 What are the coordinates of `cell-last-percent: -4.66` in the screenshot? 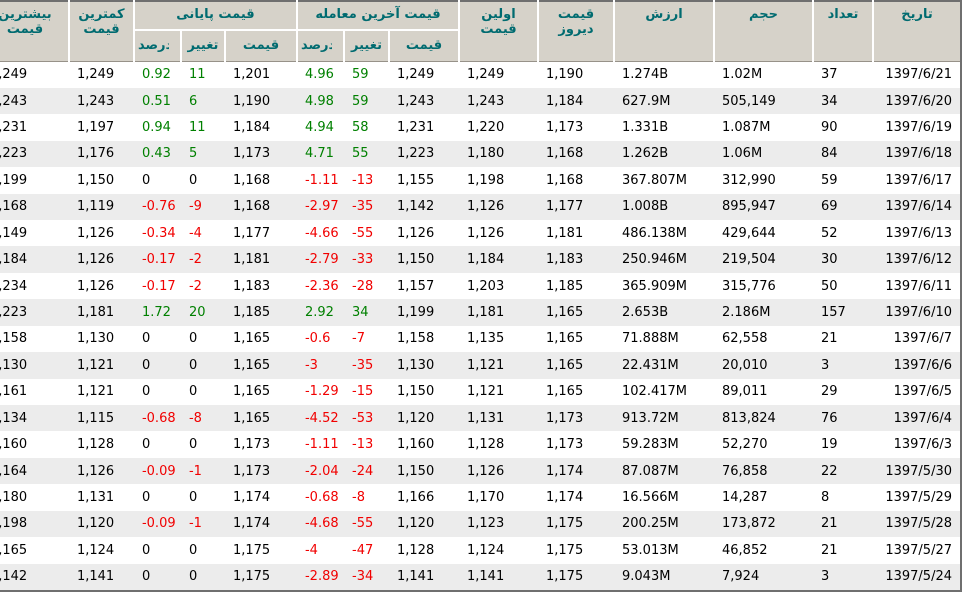 It's located at (321, 233).